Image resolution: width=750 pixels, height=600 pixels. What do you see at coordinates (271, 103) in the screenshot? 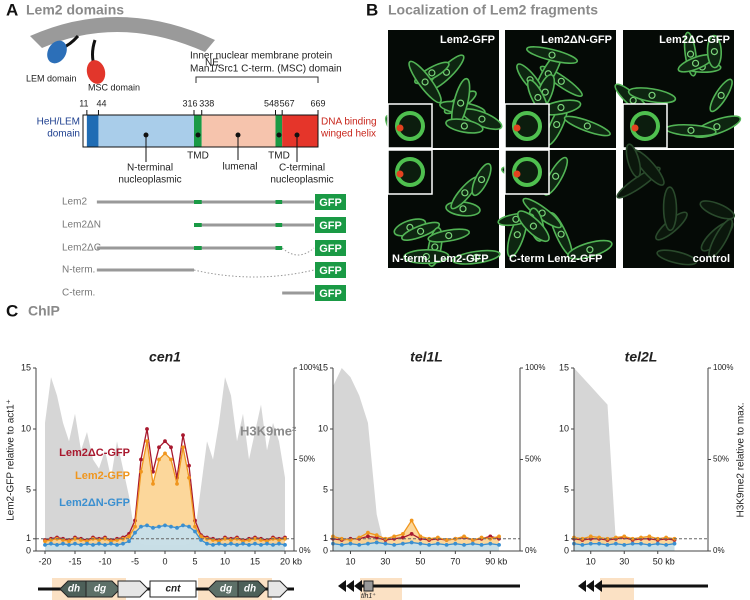
I see `residue-number: 548` at bounding box center [271, 103].